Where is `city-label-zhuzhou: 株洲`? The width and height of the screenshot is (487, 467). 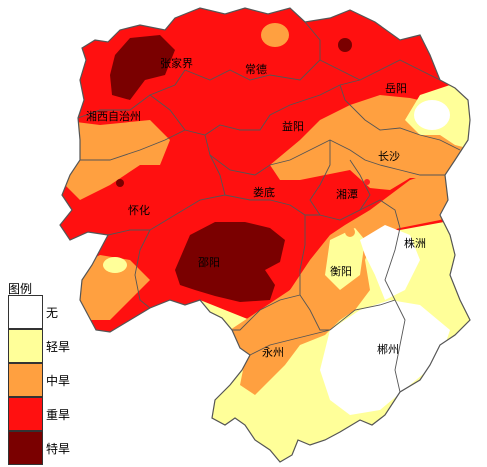
city-label-zhuzhou: 株洲 is located at coordinates (415, 243).